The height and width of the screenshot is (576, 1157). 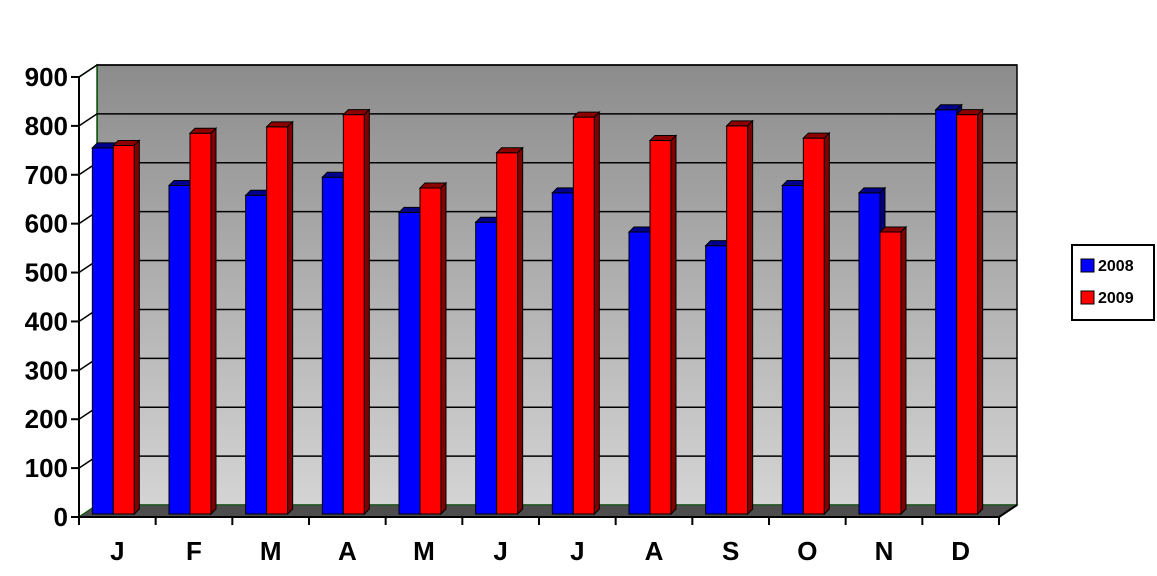 What do you see at coordinates (1087, 265) in the screenshot?
I see `legend-swatch-2008` at bounding box center [1087, 265].